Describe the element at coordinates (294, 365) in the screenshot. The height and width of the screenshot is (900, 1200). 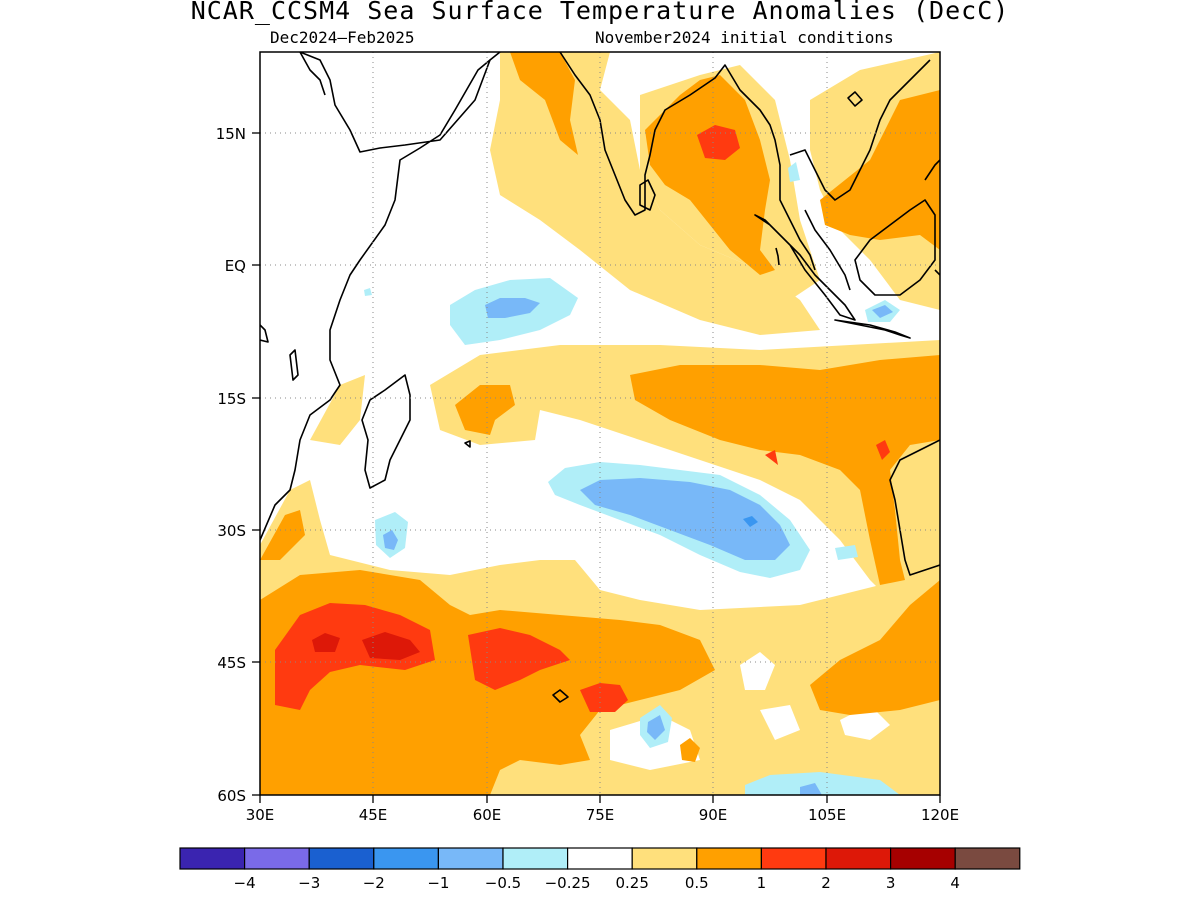
I see `comoros` at that location.